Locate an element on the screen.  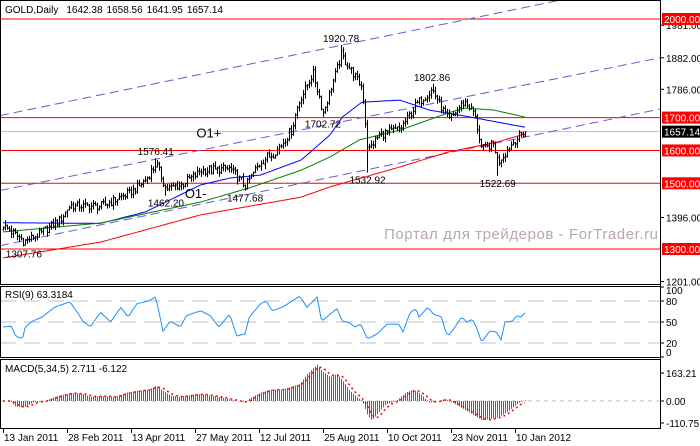
close-value: 1657.14 is located at coordinates (205, 10).